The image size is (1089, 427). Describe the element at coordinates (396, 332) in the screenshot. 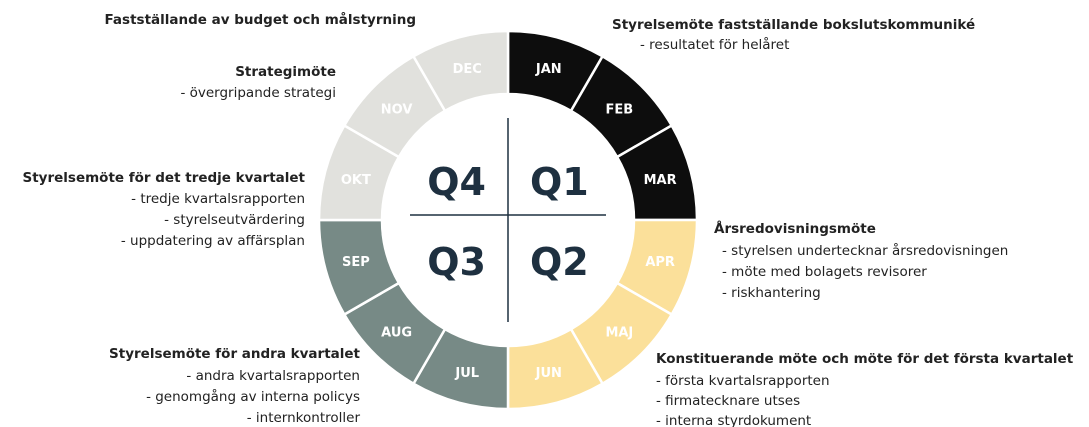

I see `month-label: AUG` at that location.